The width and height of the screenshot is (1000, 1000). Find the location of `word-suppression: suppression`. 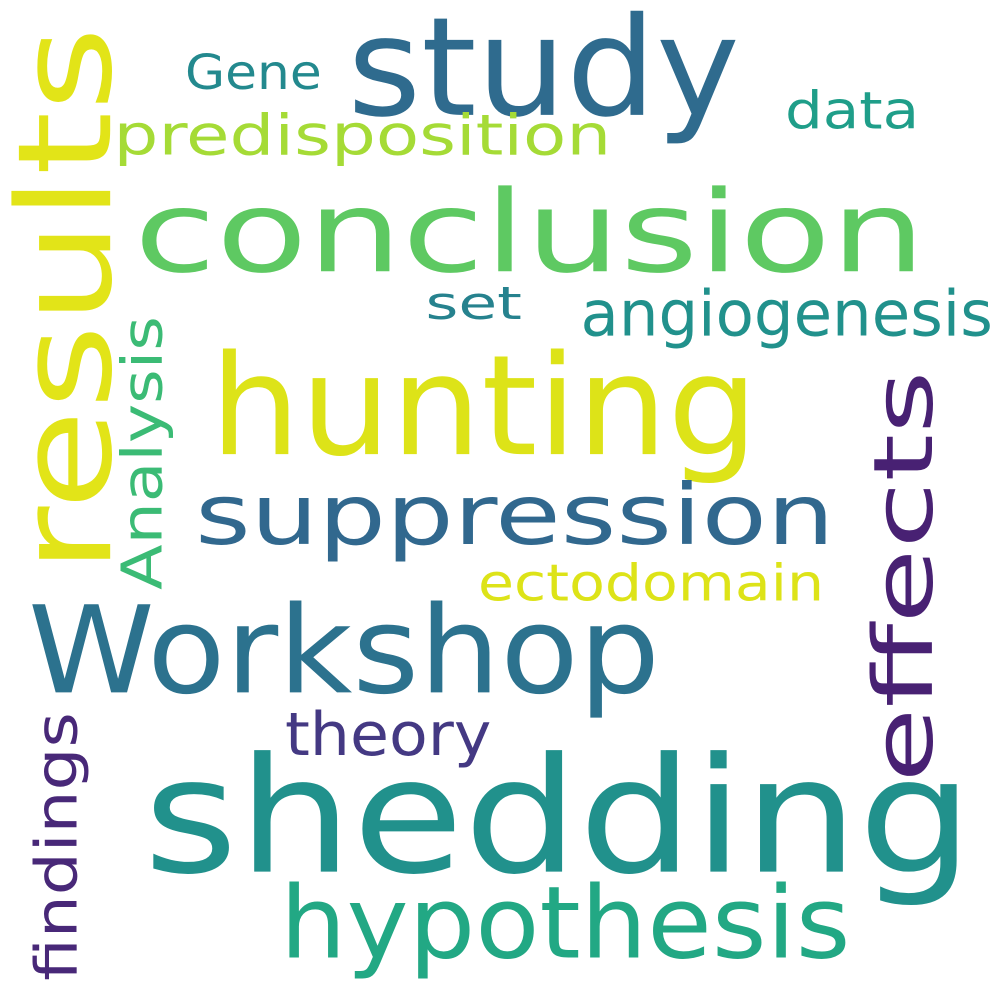

word-suppression: suppression is located at coordinates (515, 516).